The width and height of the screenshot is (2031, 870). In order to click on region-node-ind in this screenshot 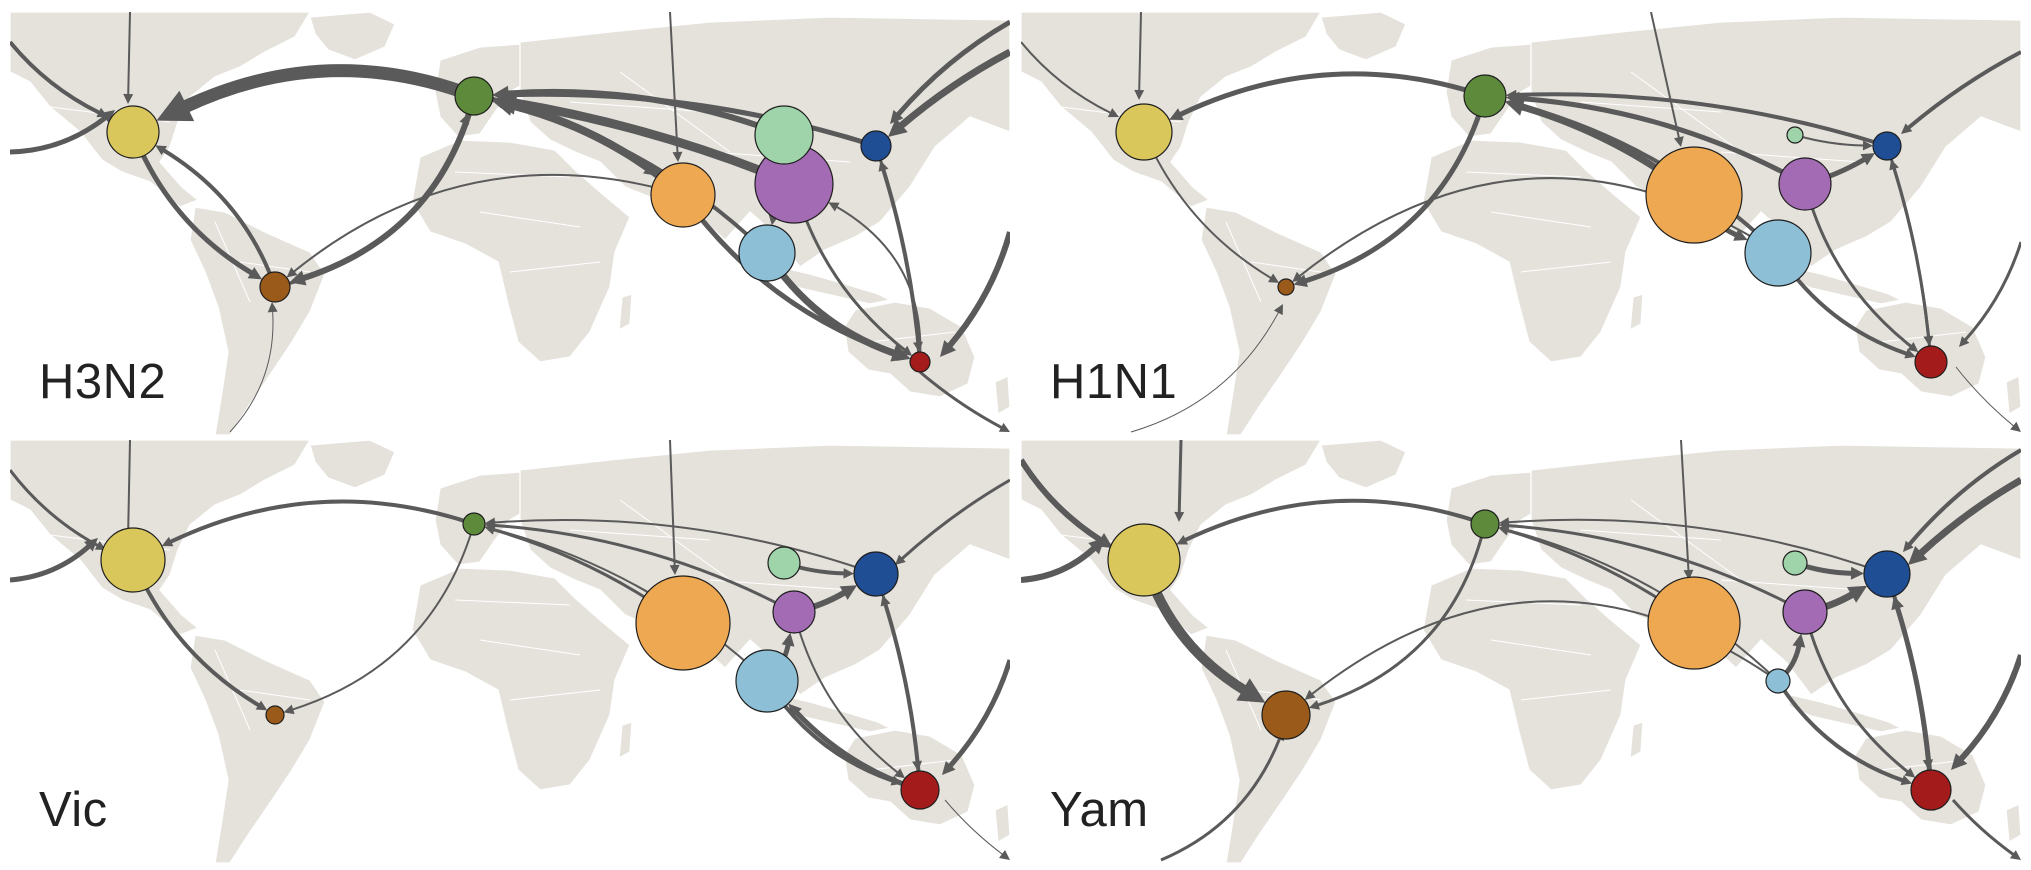, I will do `click(1694, 195)`.